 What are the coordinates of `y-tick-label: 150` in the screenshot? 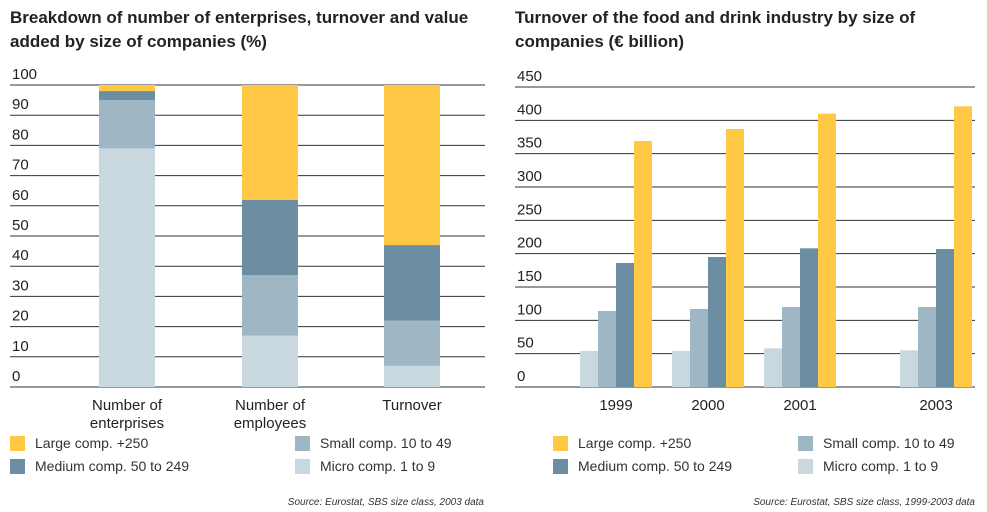 It's located at (529, 276).